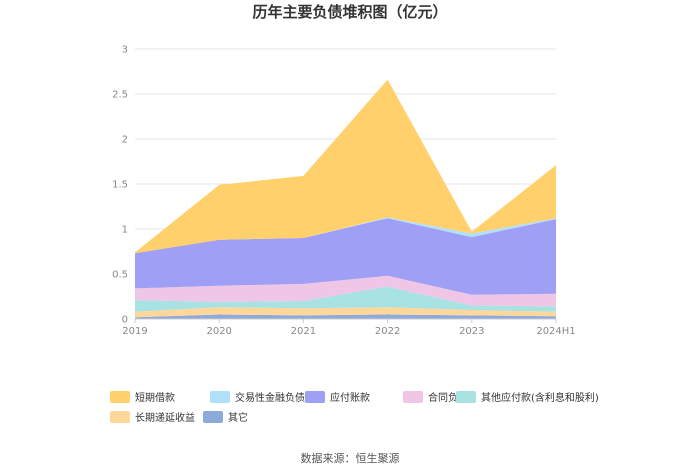 The image size is (700, 474). I want to click on y-tick-label: 2, so click(125, 140).